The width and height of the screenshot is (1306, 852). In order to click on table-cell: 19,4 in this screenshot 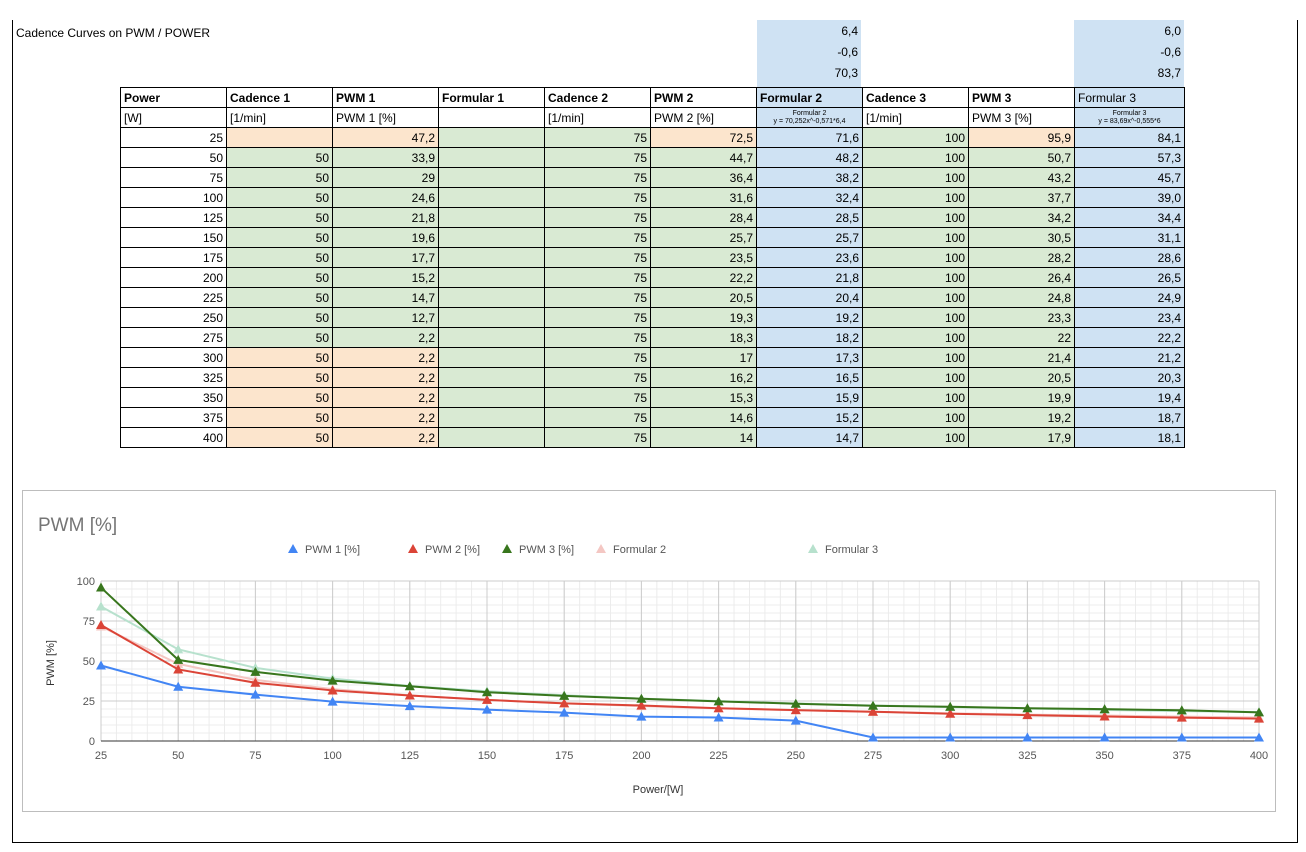, I will do `click(1129, 397)`.